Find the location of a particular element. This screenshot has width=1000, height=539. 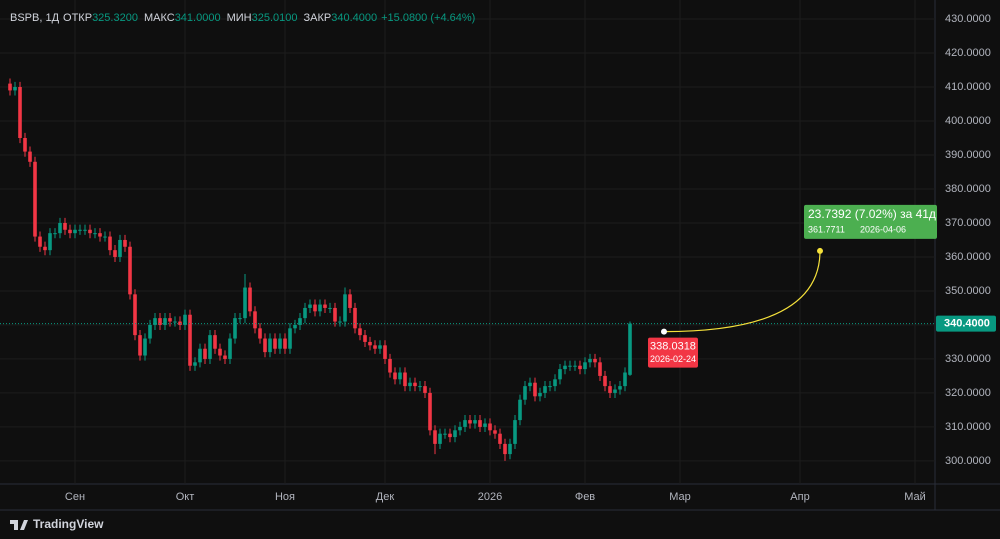

ohlc-value: 340.4000 is located at coordinates (354, 18).